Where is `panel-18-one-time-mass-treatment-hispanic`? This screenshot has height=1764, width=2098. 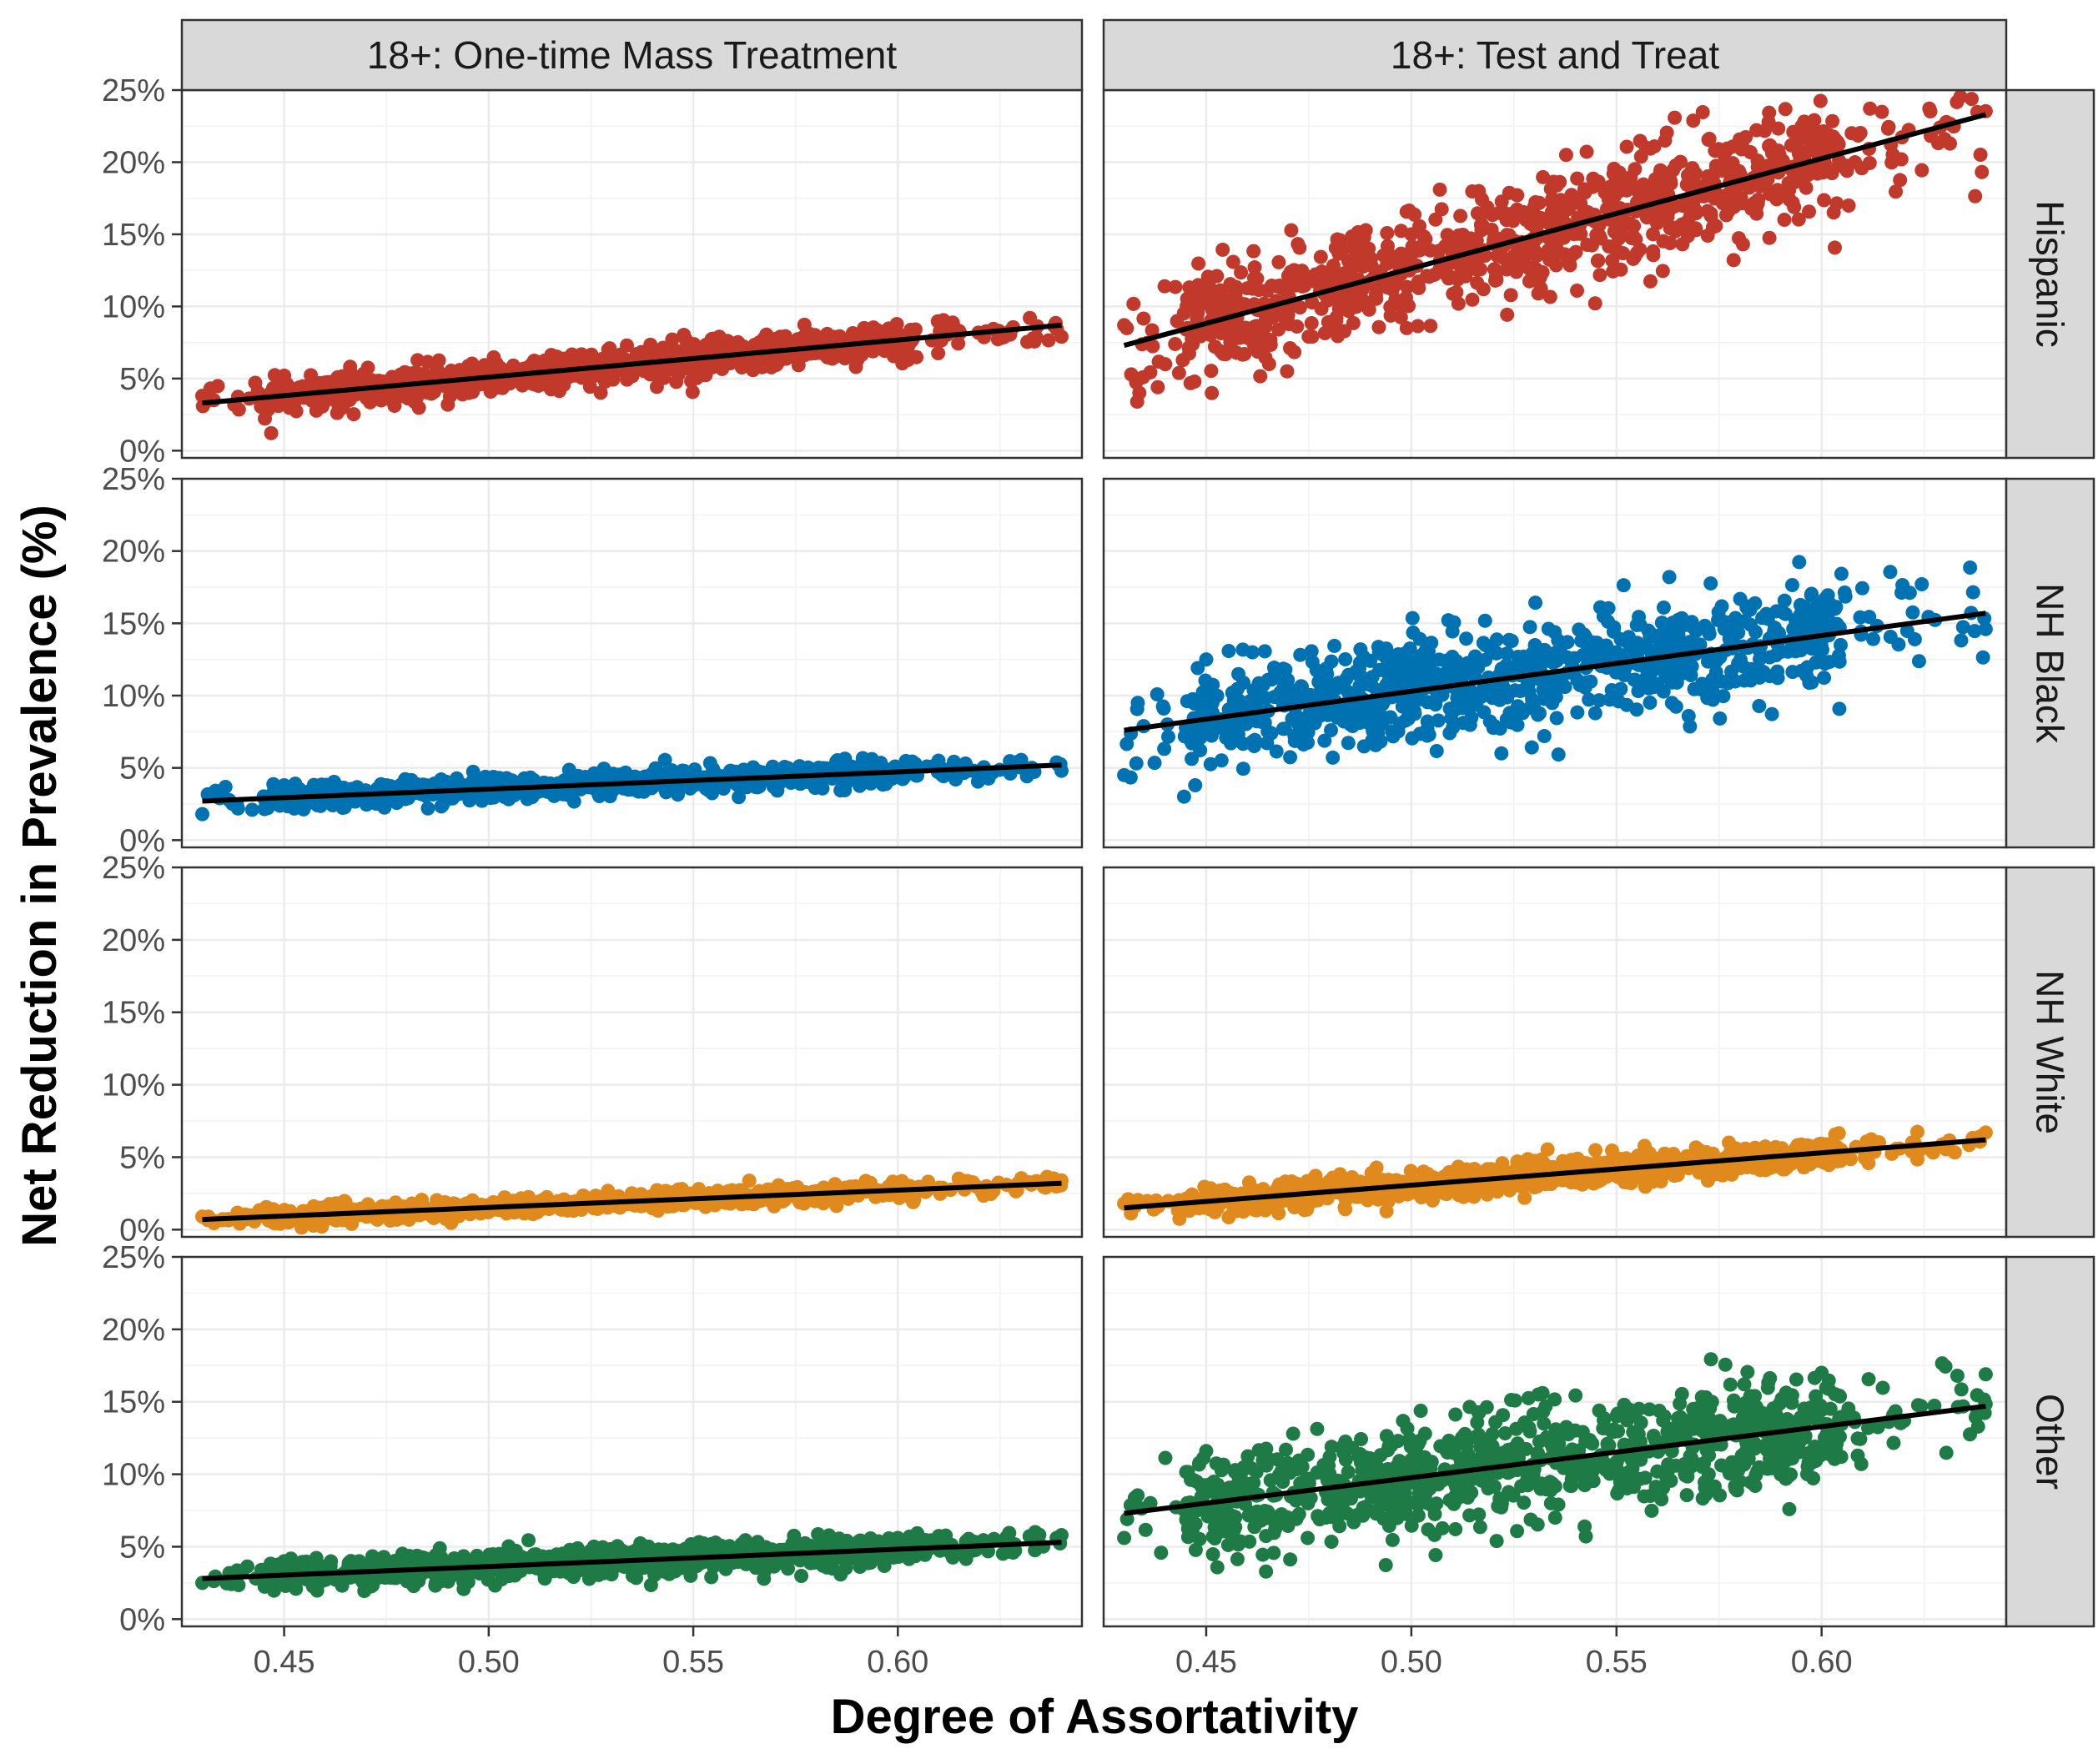
panel-18-one-time-mass-treatment-hispanic is located at coordinates (632, 274).